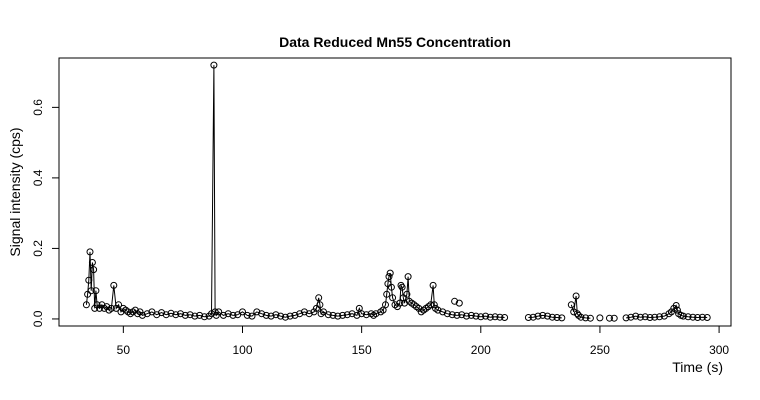 Image resolution: width=760 pixels, height=400 pixels. What do you see at coordinates (38, 177) in the screenshot?
I see `y-tick-label: 0.4` at bounding box center [38, 177].